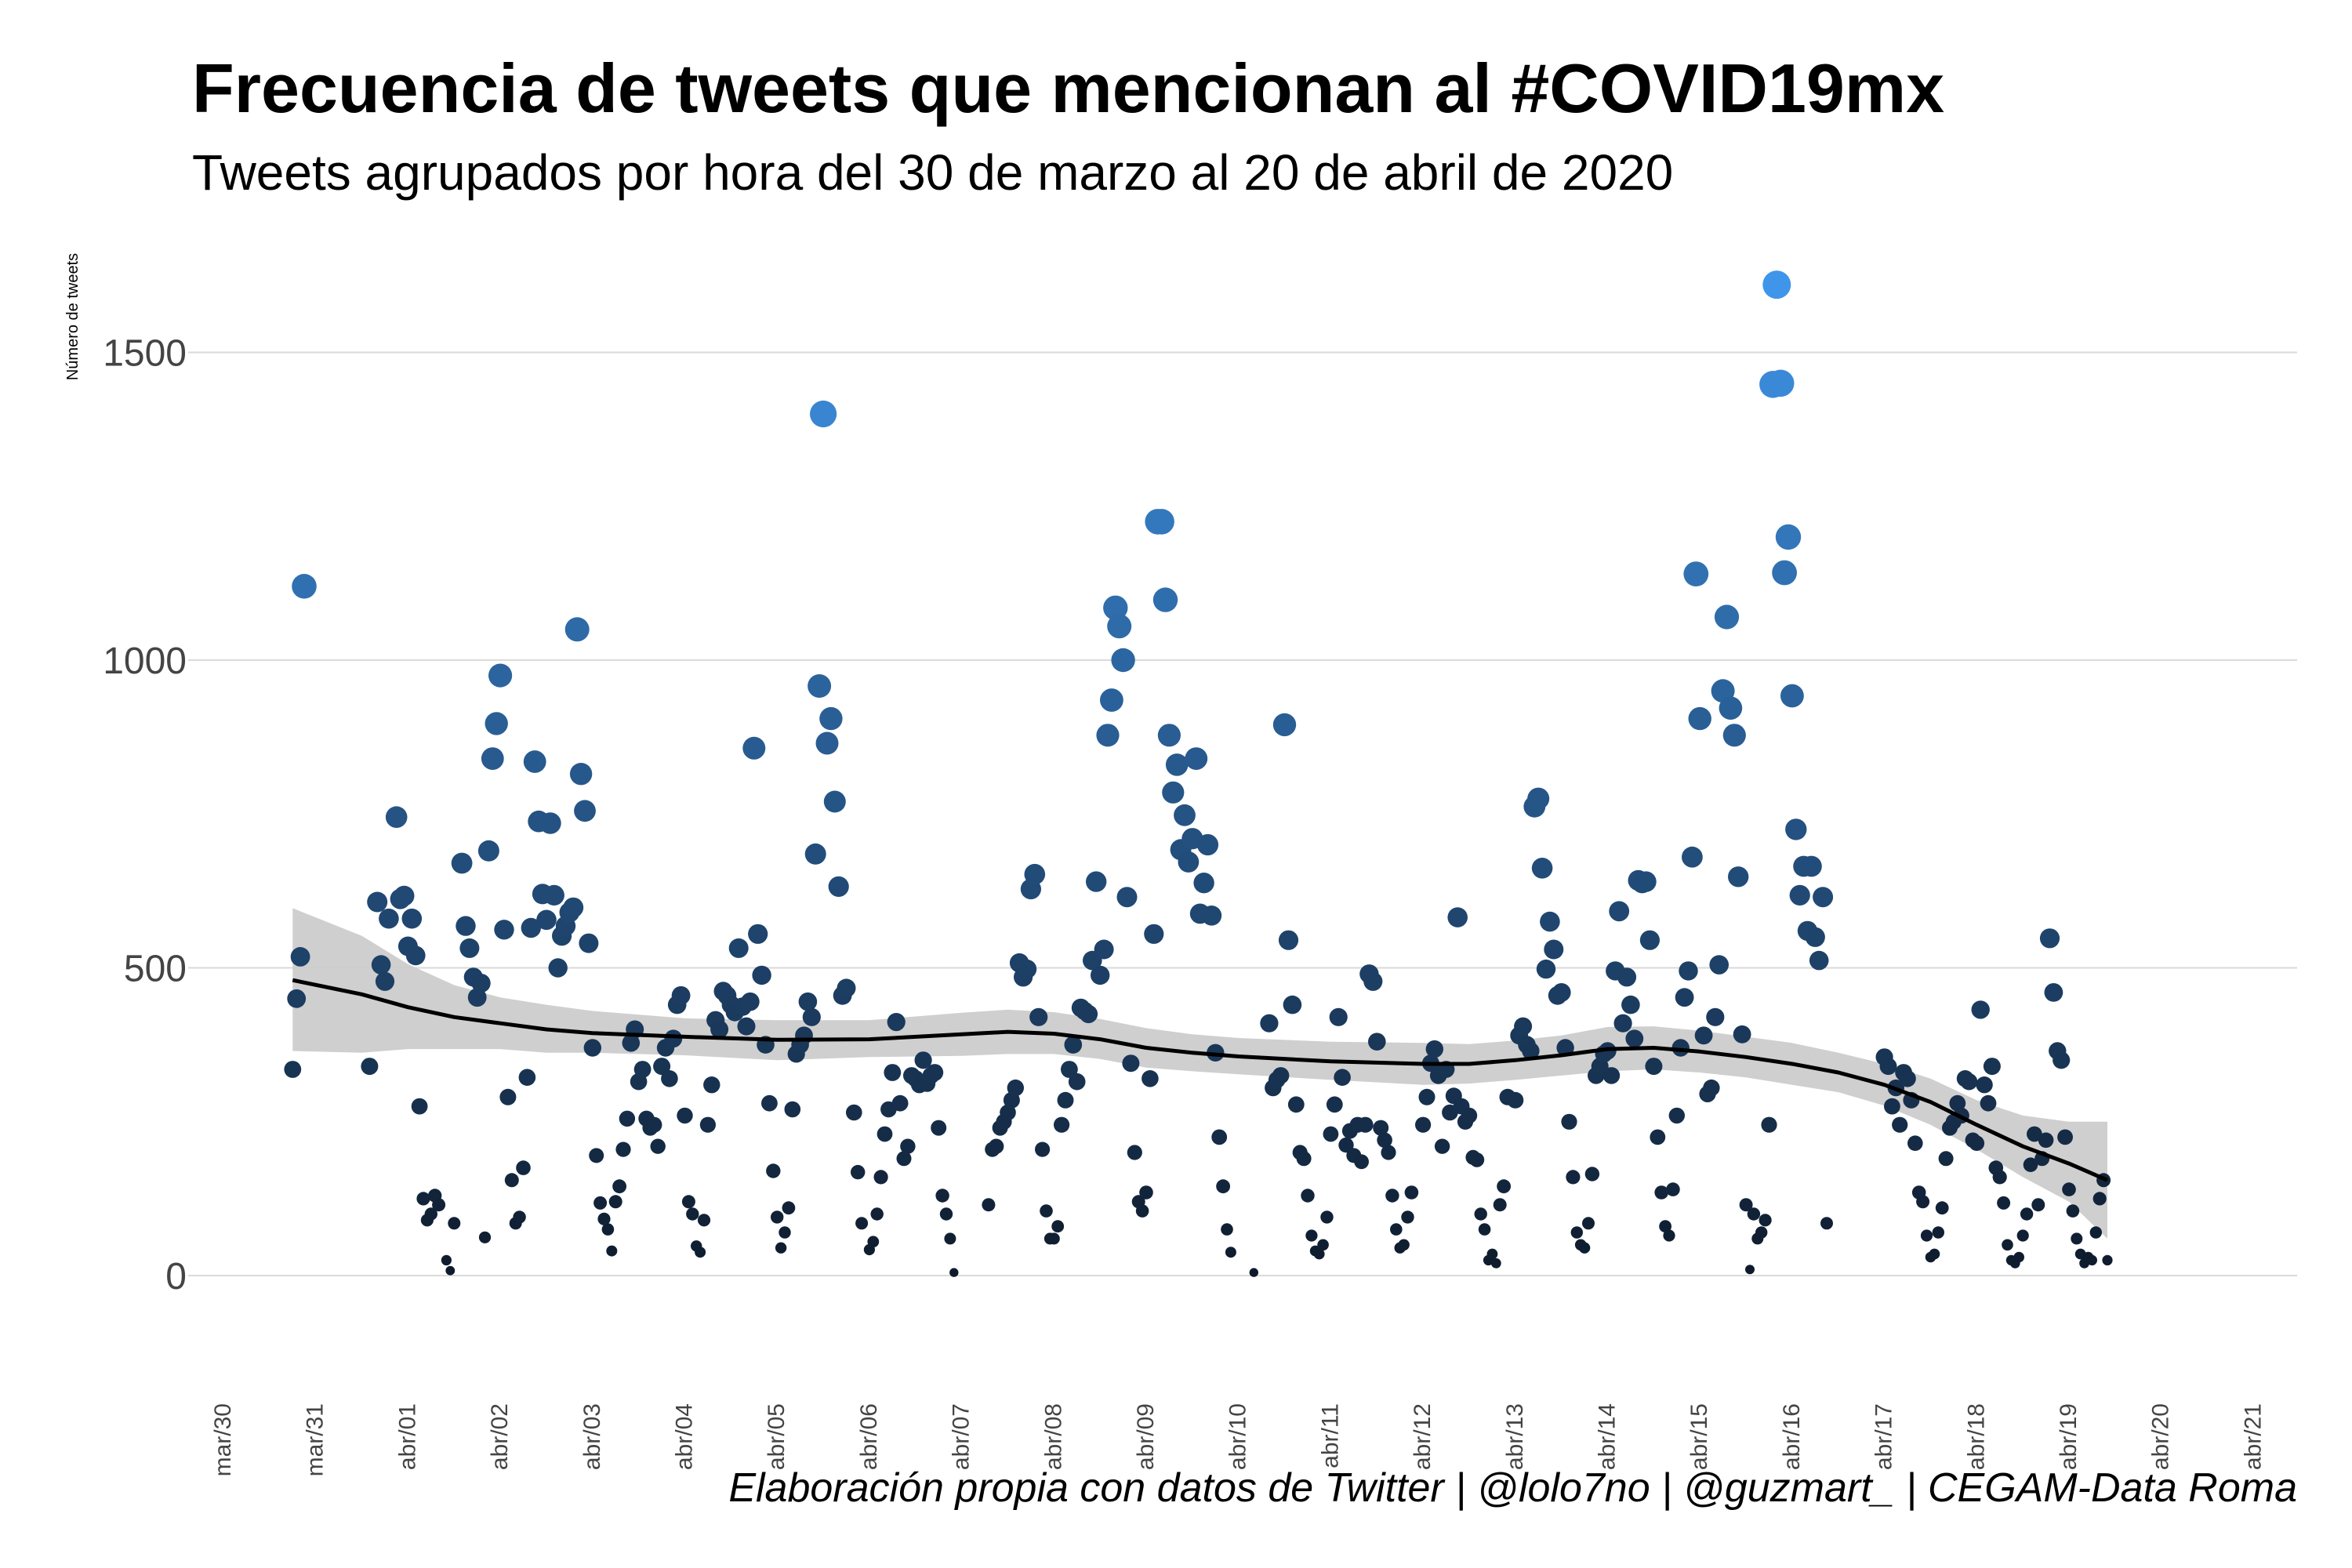 The image size is (2352, 1568). I want to click on x-tick-label: abr/01, so click(407, 1436).